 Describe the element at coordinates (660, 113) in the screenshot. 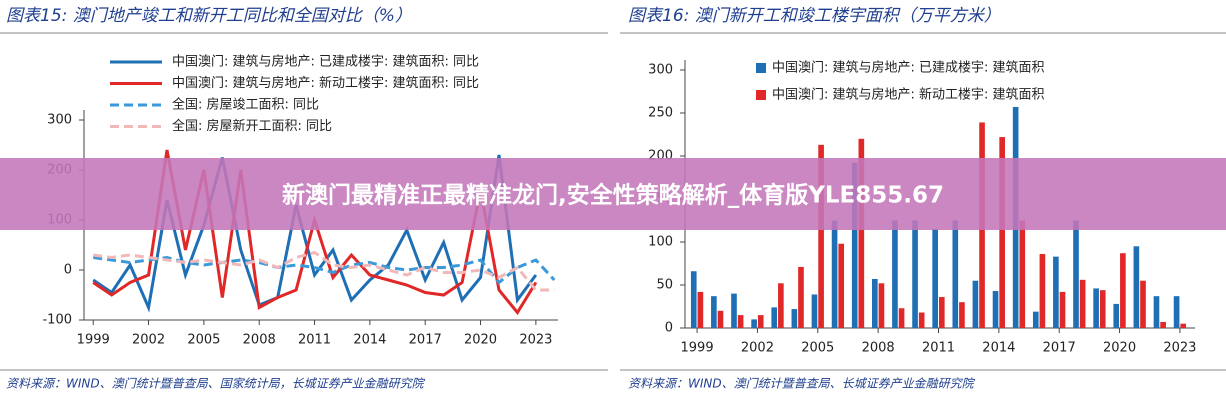

I see `y-tick-label: 250` at that location.